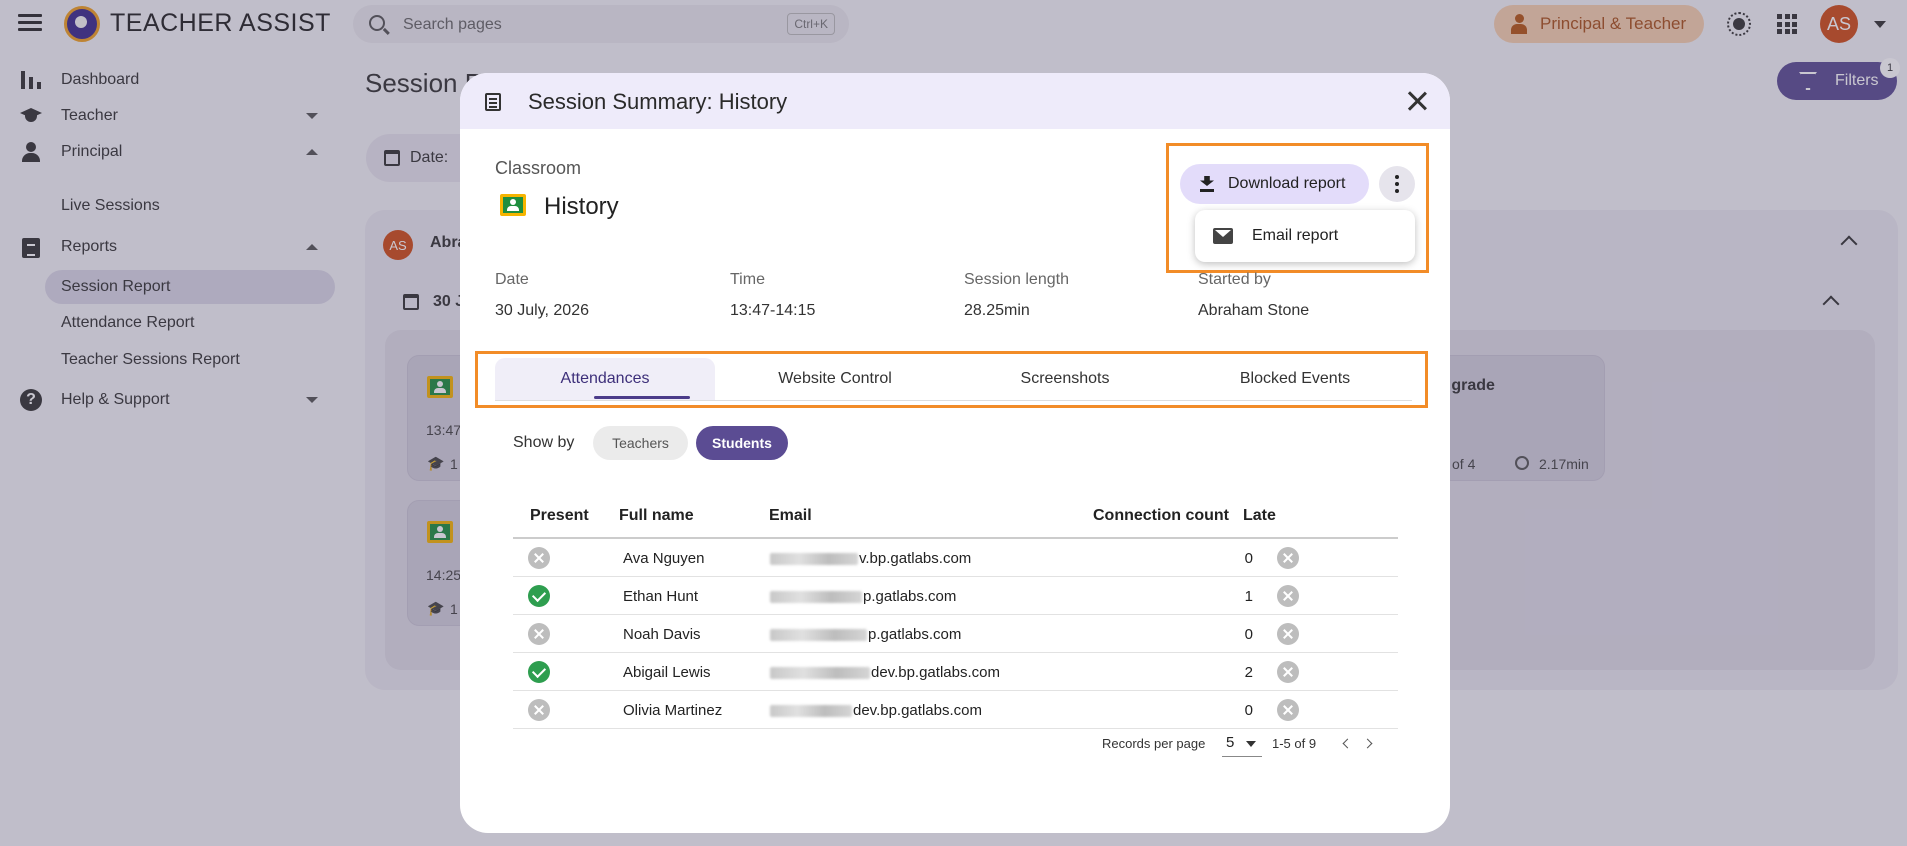 The width and height of the screenshot is (1907, 846). Describe the element at coordinates (31, 152) in the screenshot. I see `person-icon` at that location.